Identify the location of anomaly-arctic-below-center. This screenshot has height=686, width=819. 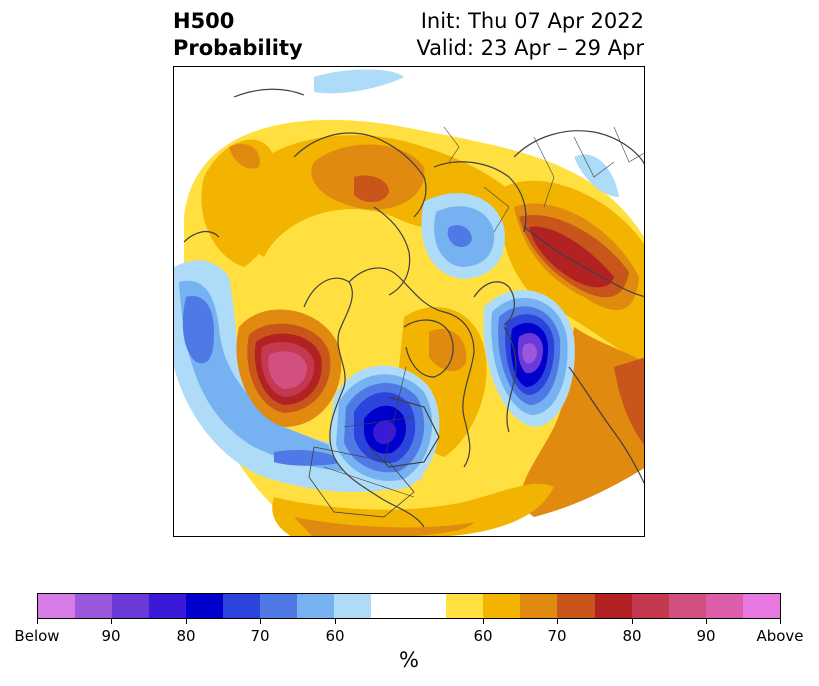
(459, 236).